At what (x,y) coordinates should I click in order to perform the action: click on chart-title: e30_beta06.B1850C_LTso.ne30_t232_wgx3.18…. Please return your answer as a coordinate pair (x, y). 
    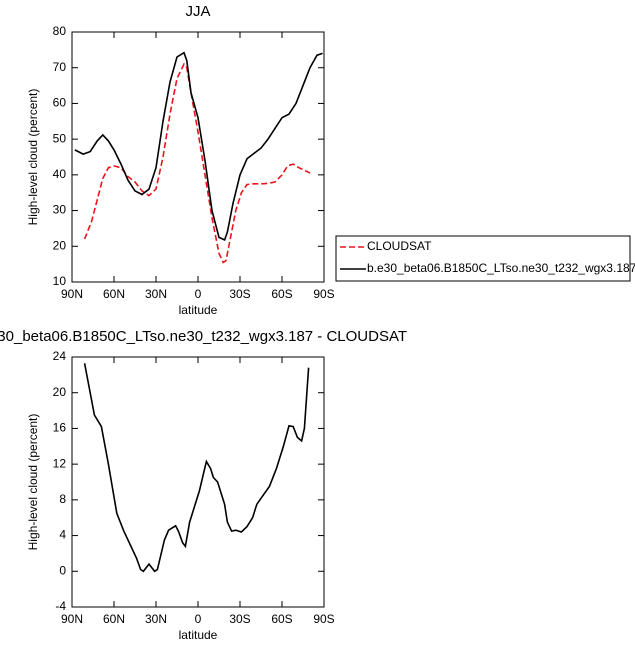
    Looking at the image, I should click on (203, 336).